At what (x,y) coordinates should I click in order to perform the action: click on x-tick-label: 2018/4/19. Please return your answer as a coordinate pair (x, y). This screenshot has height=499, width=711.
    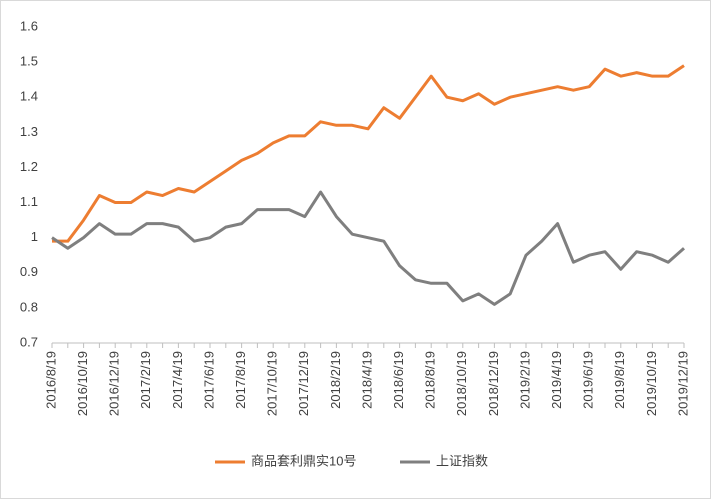
    Looking at the image, I should click on (366, 380).